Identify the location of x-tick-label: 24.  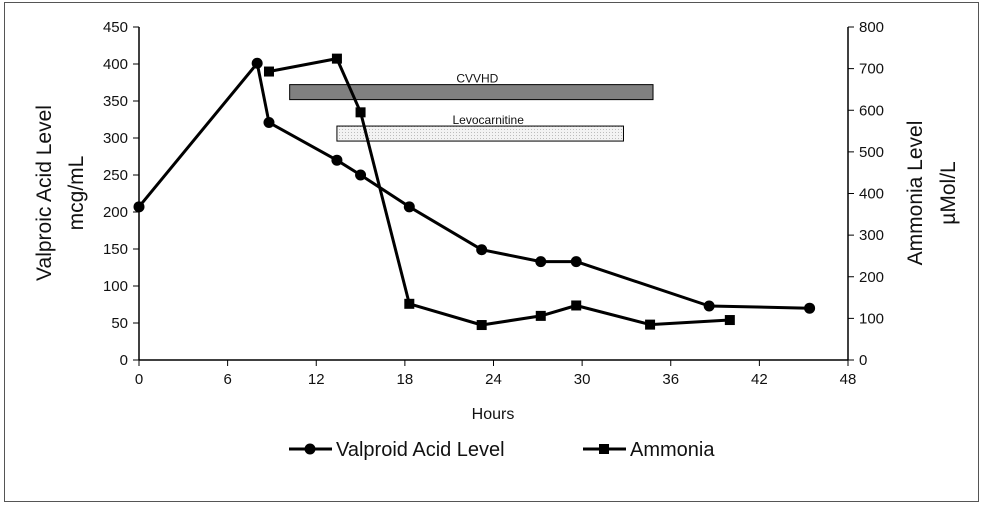
(493, 379).